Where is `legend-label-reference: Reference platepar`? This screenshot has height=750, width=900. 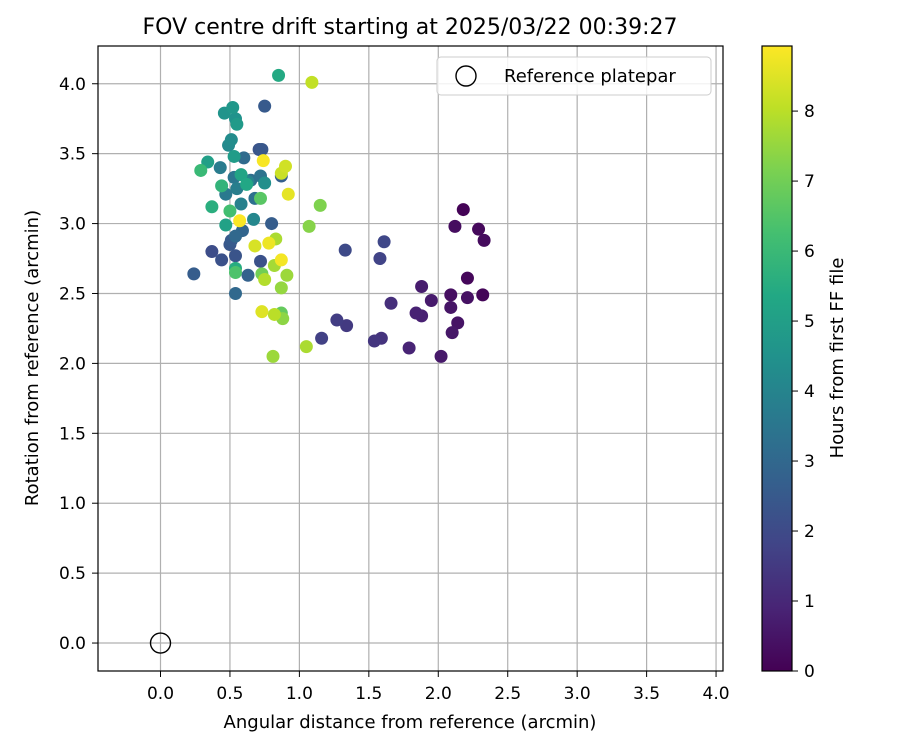
legend-label-reference: Reference platepar is located at coordinates (590, 76).